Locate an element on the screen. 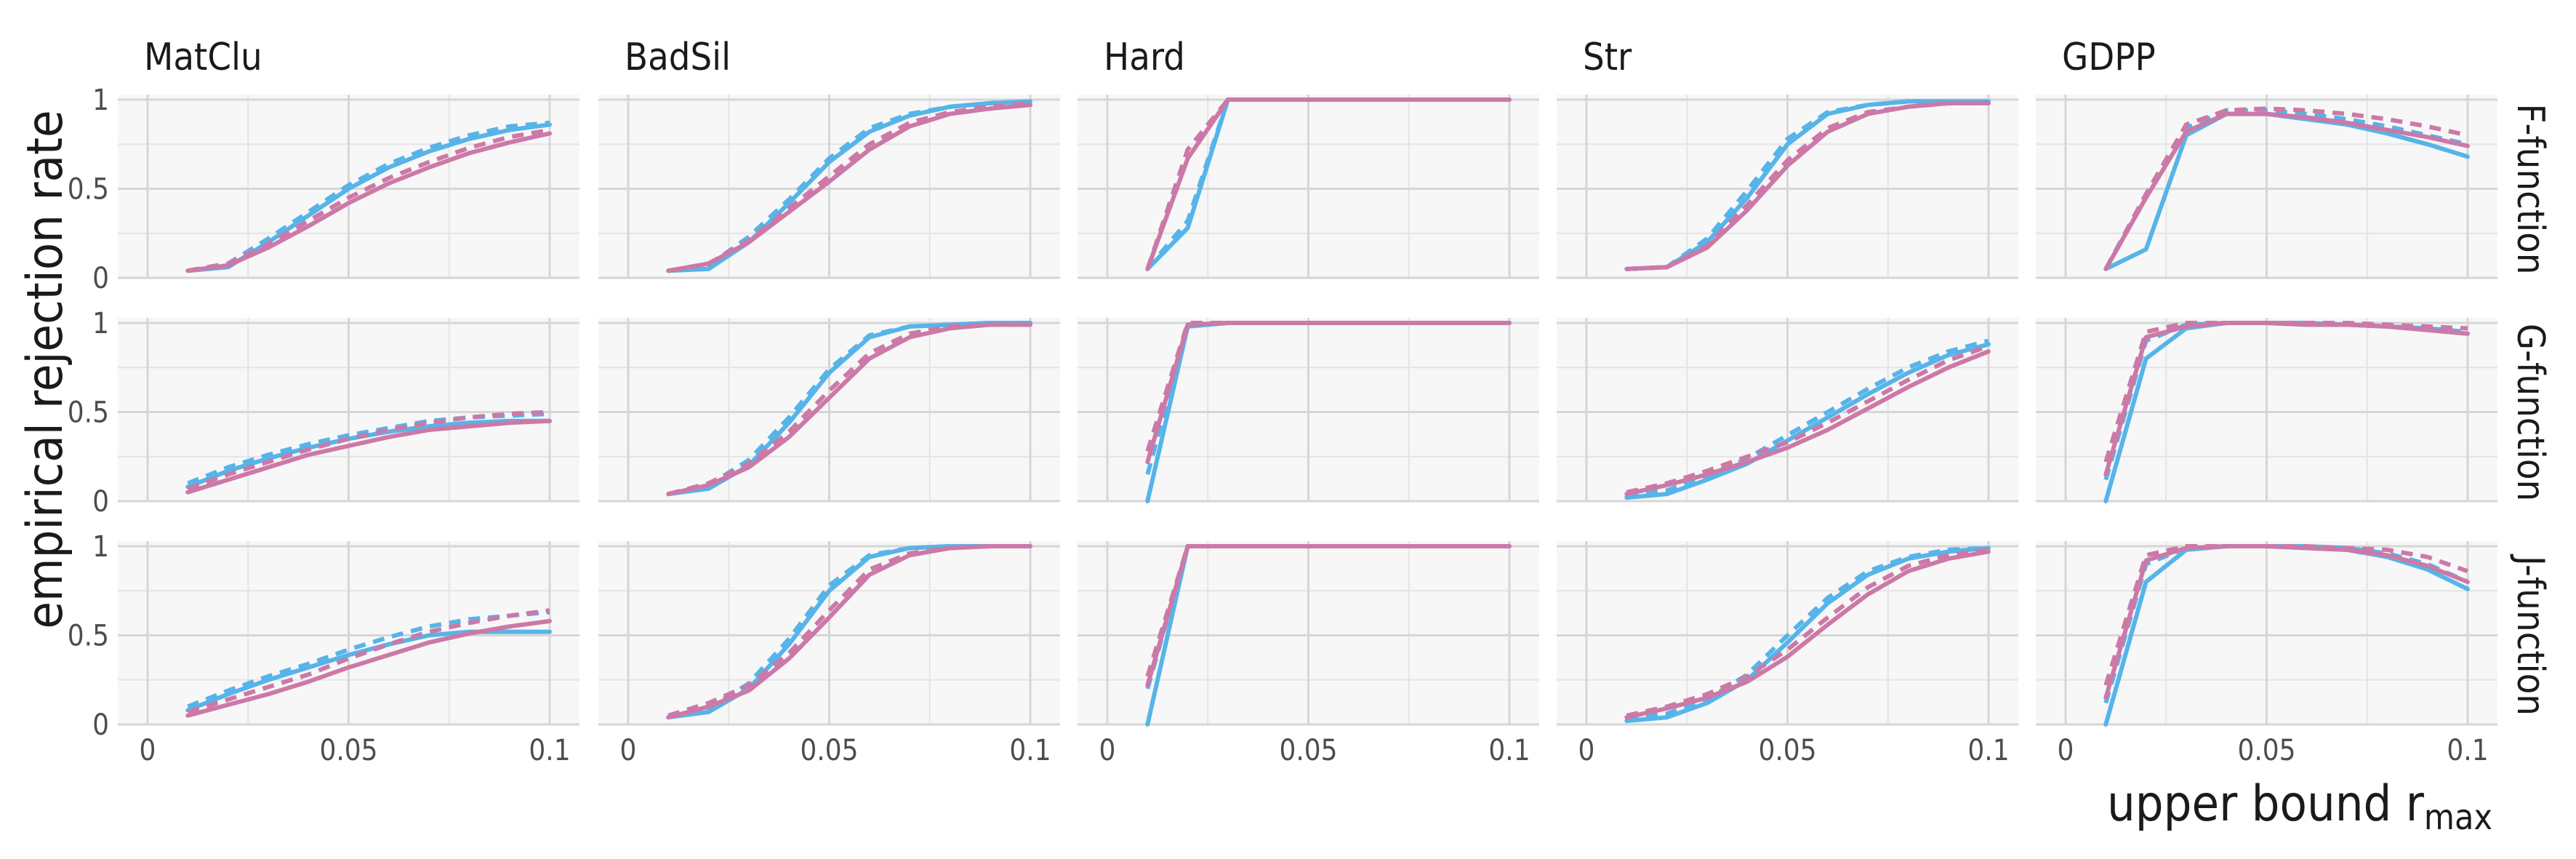 Image resolution: width=2576 pixels, height=859 pixels. x-axis-label-subscript: max is located at coordinates (2458, 817).